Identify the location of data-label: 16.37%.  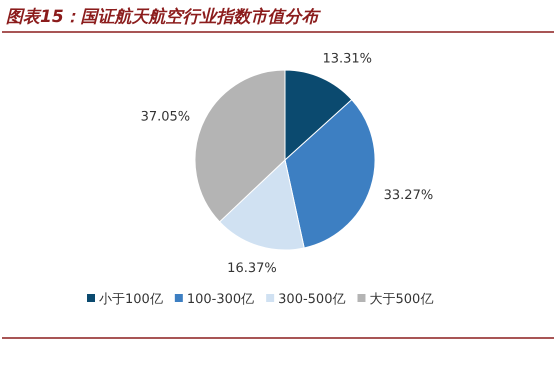
(252, 268).